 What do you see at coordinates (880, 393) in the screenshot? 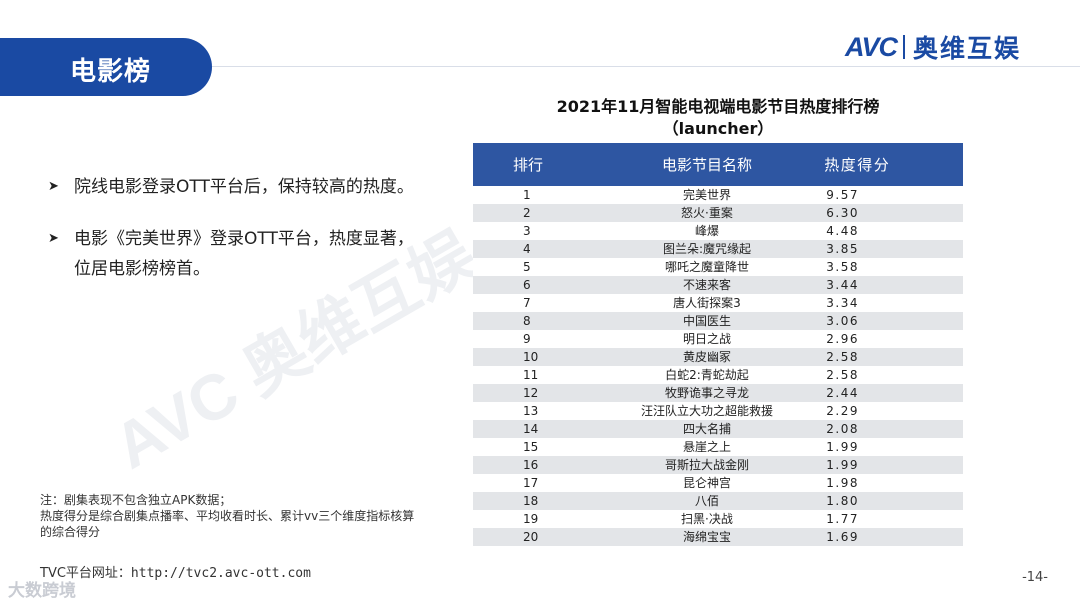
I see `score-cell: 2.44` at bounding box center [880, 393].